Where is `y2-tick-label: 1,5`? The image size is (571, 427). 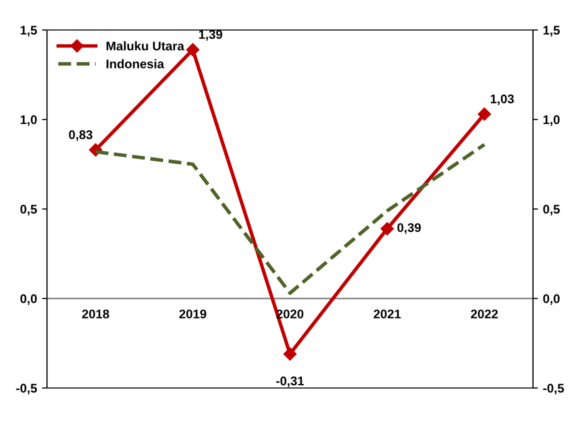
y2-tick-label: 1,5 is located at coordinates (552, 31).